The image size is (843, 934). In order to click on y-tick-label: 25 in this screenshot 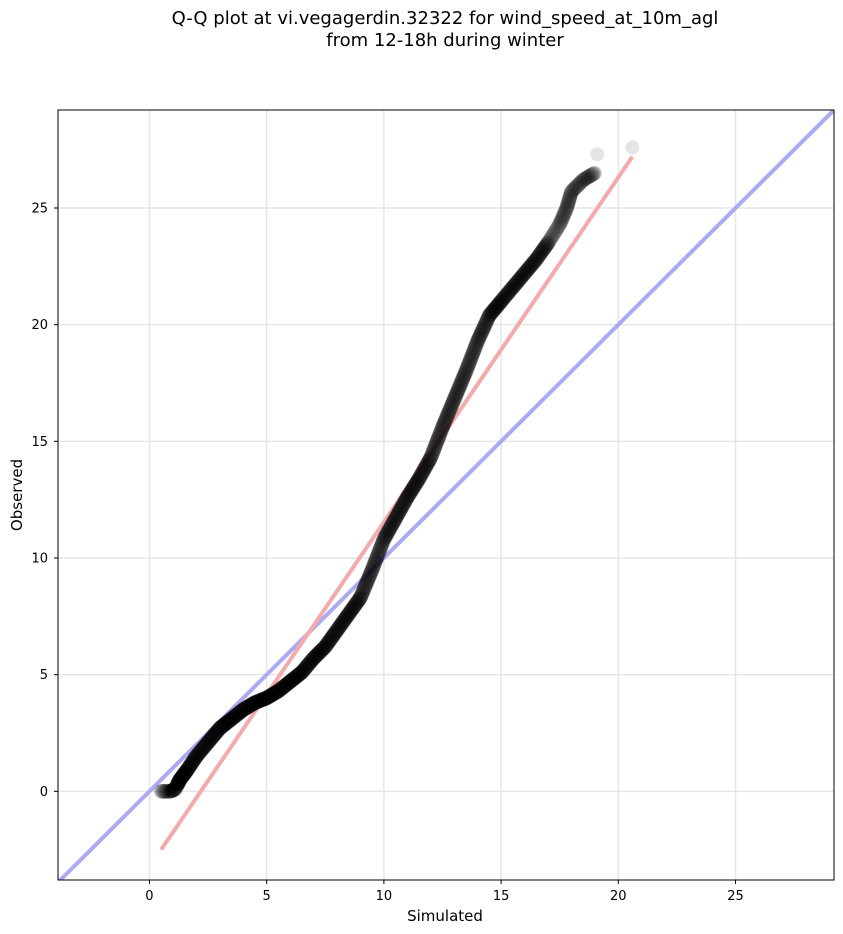, I will do `click(39, 209)`.